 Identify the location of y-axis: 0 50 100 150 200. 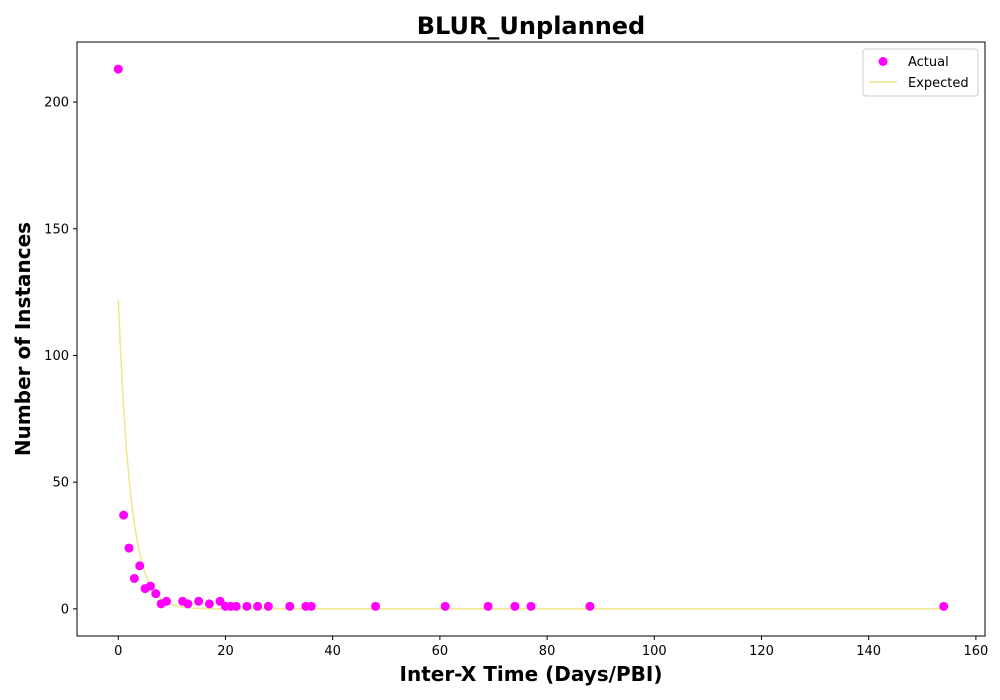
(60, 356).